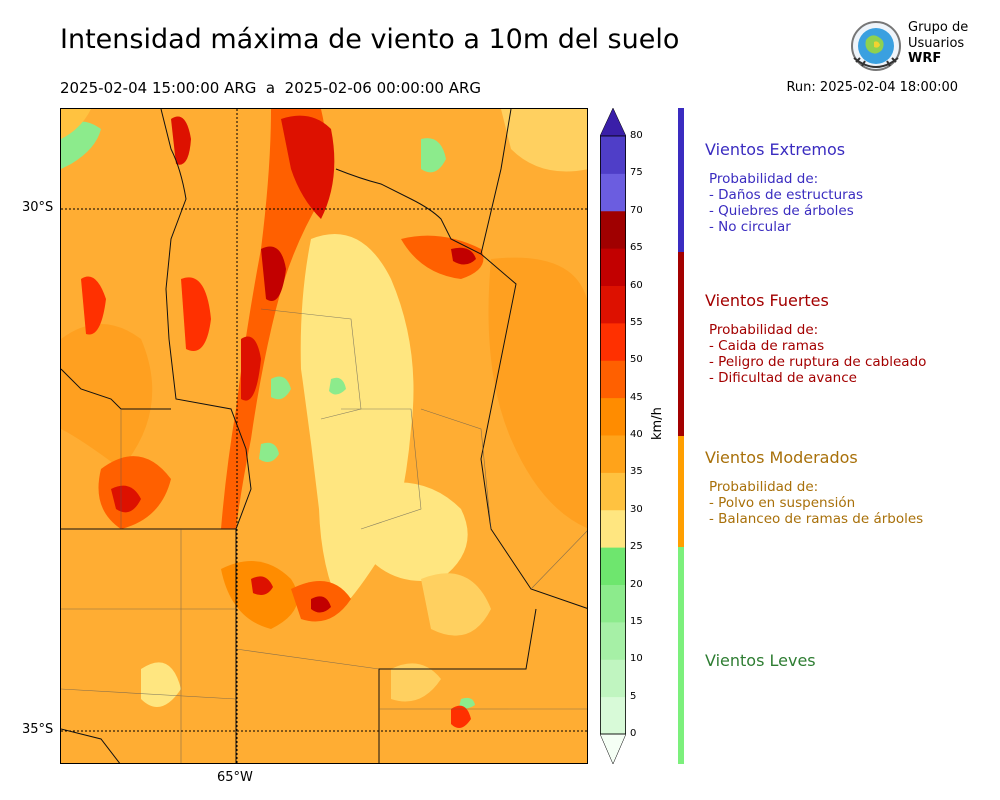  Describe the element at coordinates (636, 135) in the screenshot. I see `colorbar-tick-label: 80` at that location.